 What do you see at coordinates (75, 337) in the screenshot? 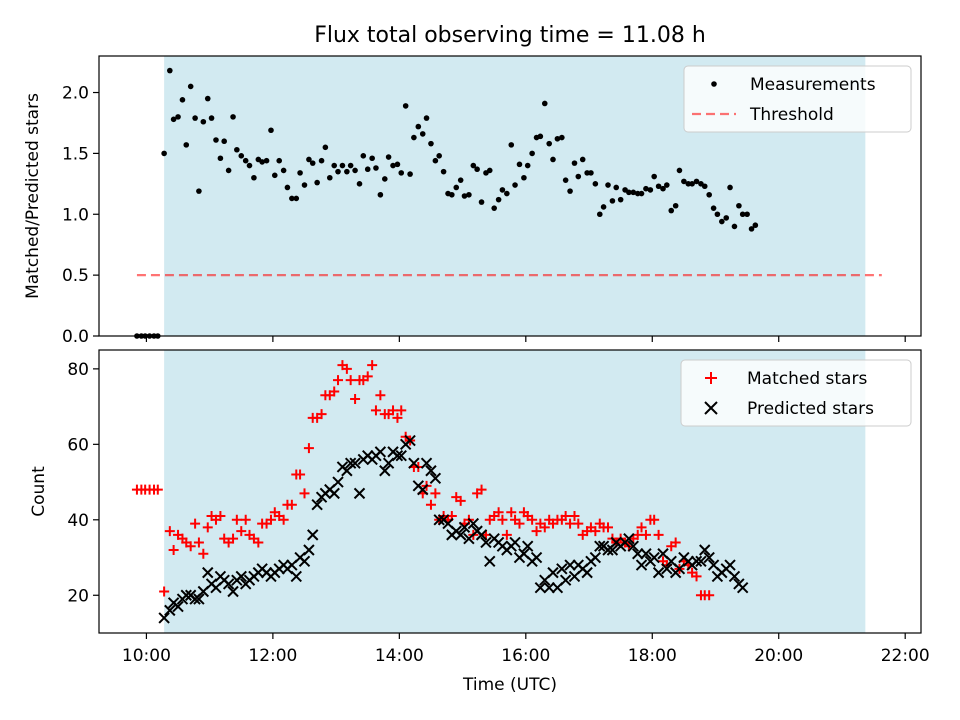
I see `y-tick-label: 0.0` at bounding box center [75, 337].